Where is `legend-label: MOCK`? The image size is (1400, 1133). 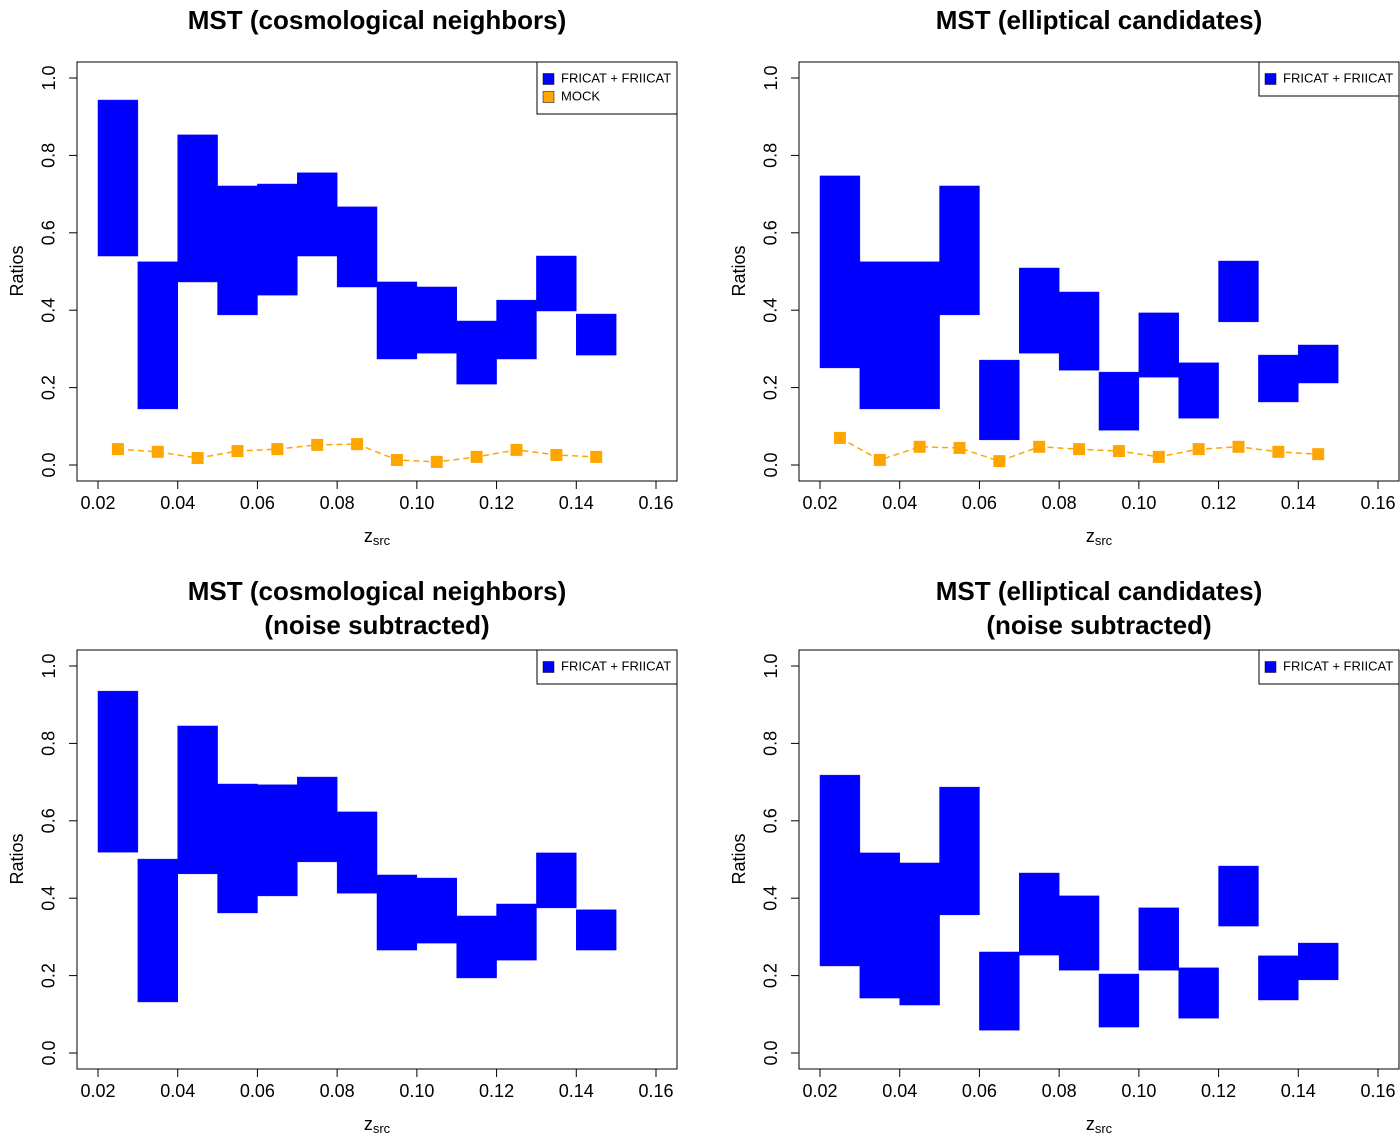
legend-label: MOCK is located at coordinates (580, 95).